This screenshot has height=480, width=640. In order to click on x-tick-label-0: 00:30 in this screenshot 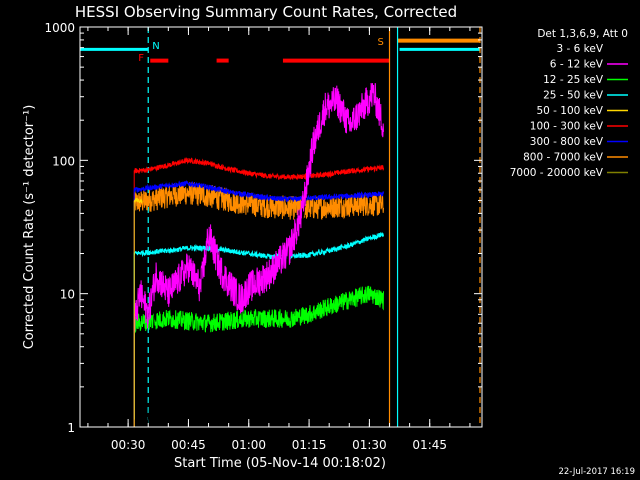, I will do `click(128, 445)`.